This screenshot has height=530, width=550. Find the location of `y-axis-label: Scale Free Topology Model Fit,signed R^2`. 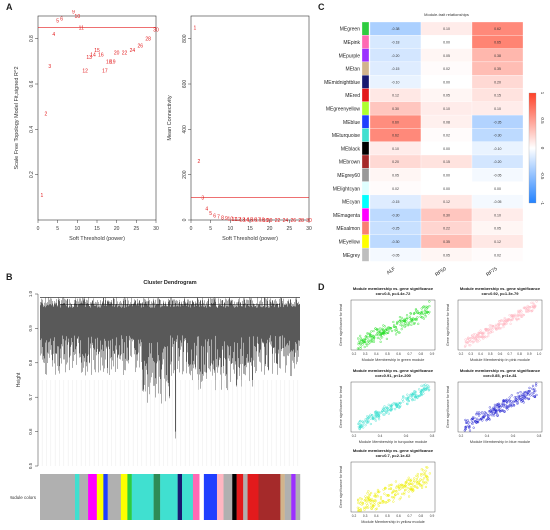

y-axis-label: Scale Free Topology Model Fit,signed R^2 is located at coordinates (17, 117).